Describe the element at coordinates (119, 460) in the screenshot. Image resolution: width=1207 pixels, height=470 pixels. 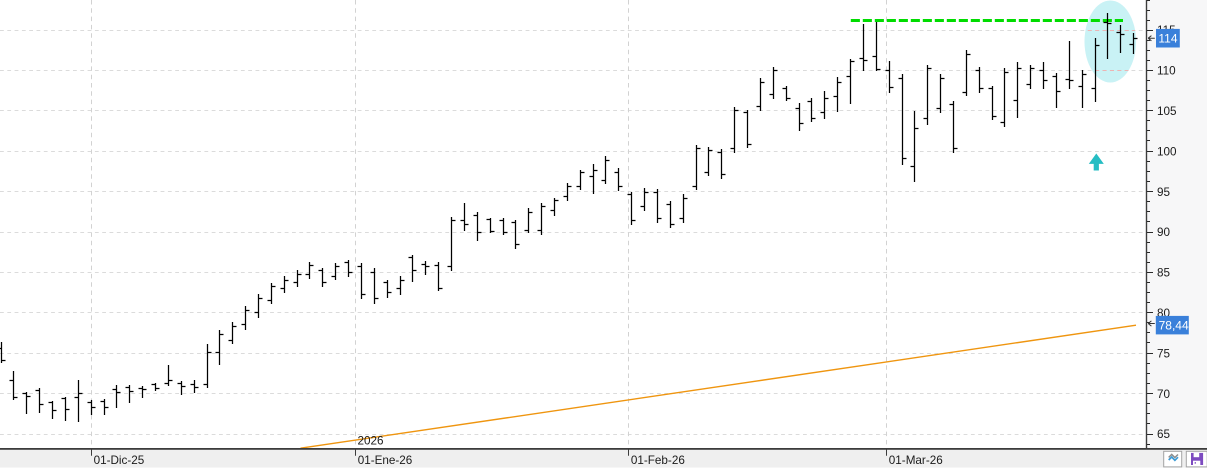
I see `svg-text: 01-Dic-25` at that location.